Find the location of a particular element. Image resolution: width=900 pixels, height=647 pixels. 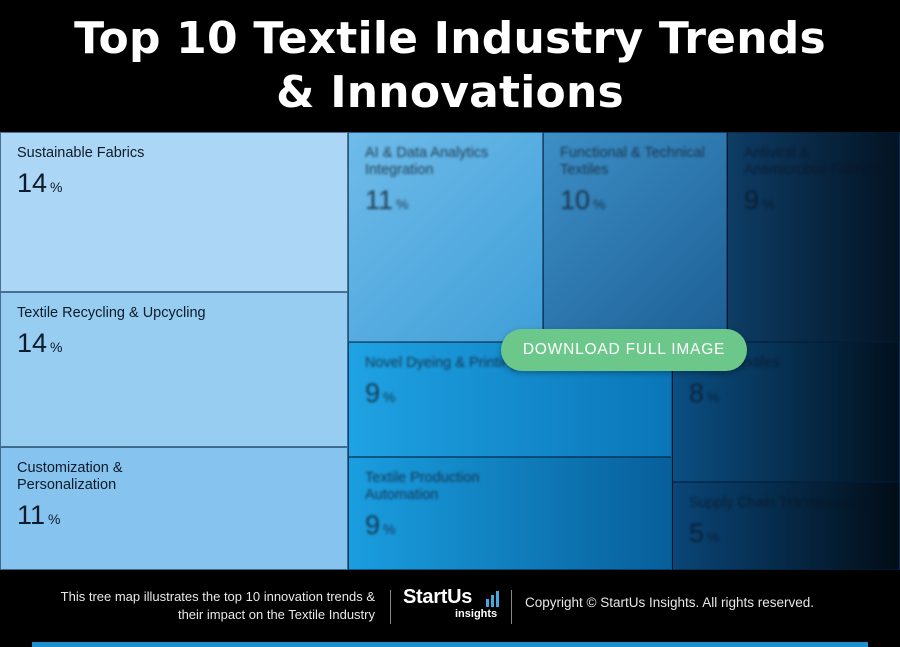

title-line-1: Top 10 Textile Industry Trends is located at coordinates (450, 38).